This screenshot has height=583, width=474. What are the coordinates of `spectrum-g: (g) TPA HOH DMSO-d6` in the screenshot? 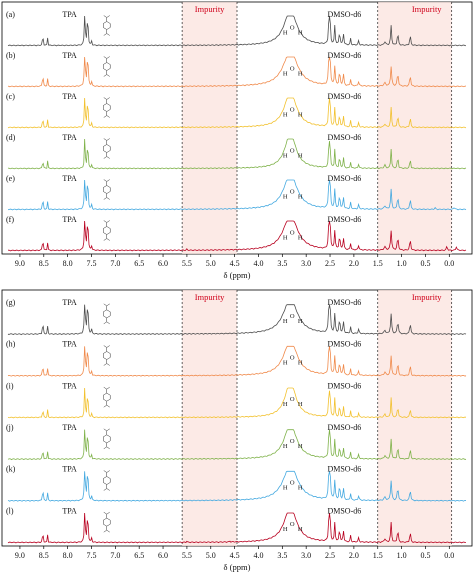 It's located at (236, 317).